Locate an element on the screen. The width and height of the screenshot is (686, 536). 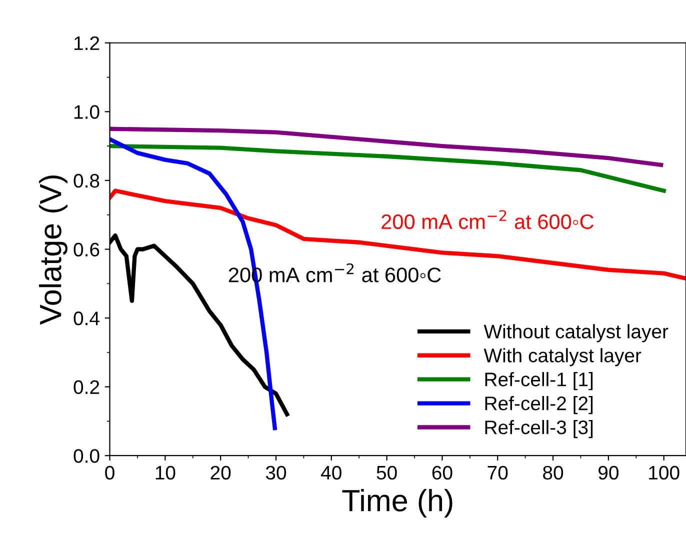
legend-label: Ref-cell-1 [1] is located at coordinates (539, 381).